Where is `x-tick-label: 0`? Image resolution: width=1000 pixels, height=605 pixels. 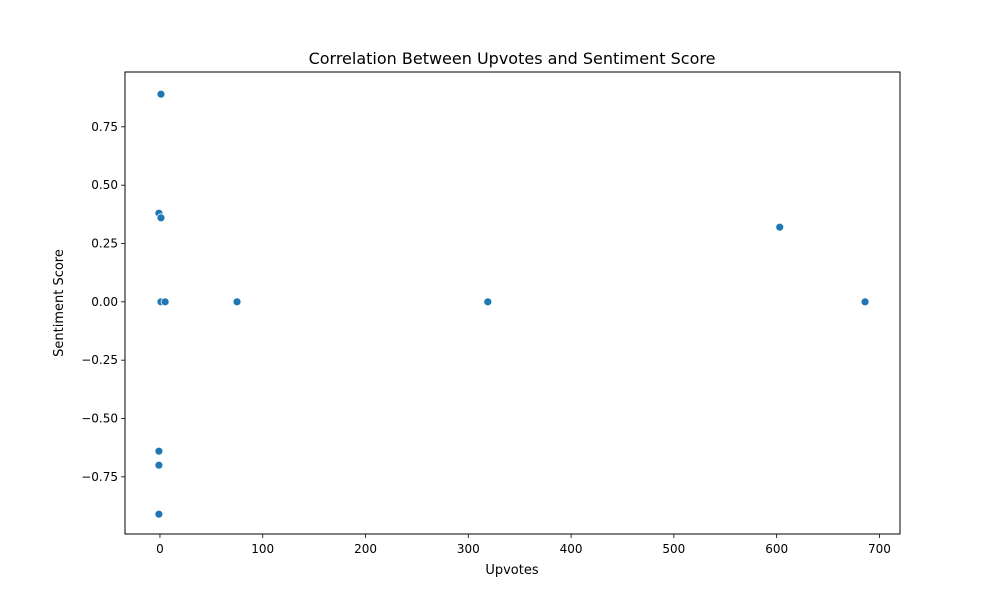 x-tick-label: 0 is located at coordinates (160, 549).